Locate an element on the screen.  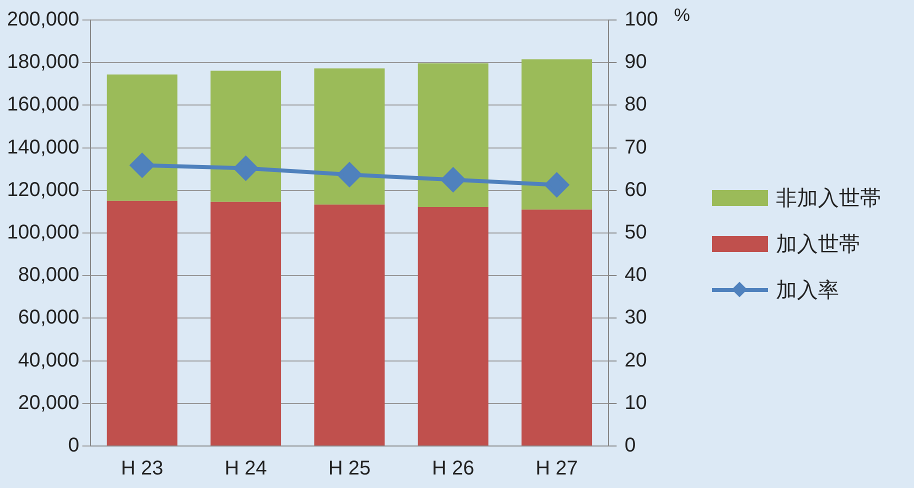
y-tick-label: 0 is located at coordinates (74, 445).